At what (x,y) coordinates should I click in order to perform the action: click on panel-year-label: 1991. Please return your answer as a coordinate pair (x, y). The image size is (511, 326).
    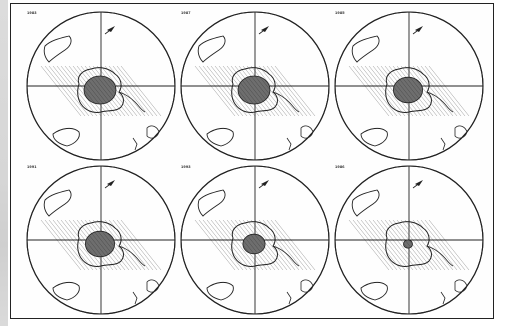
    Looking at the image, I should click on (32, 166).